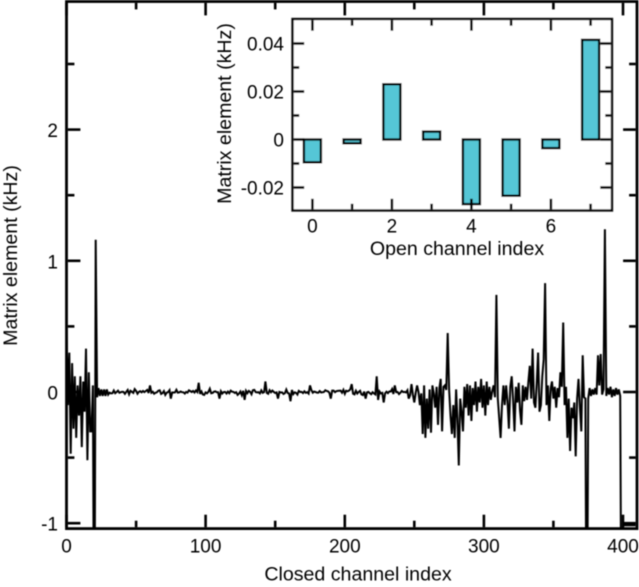  What do you see at coordinates (52, 262) in the screenshot?
I see `svg-text: 1` at bounding box center [52, 262].